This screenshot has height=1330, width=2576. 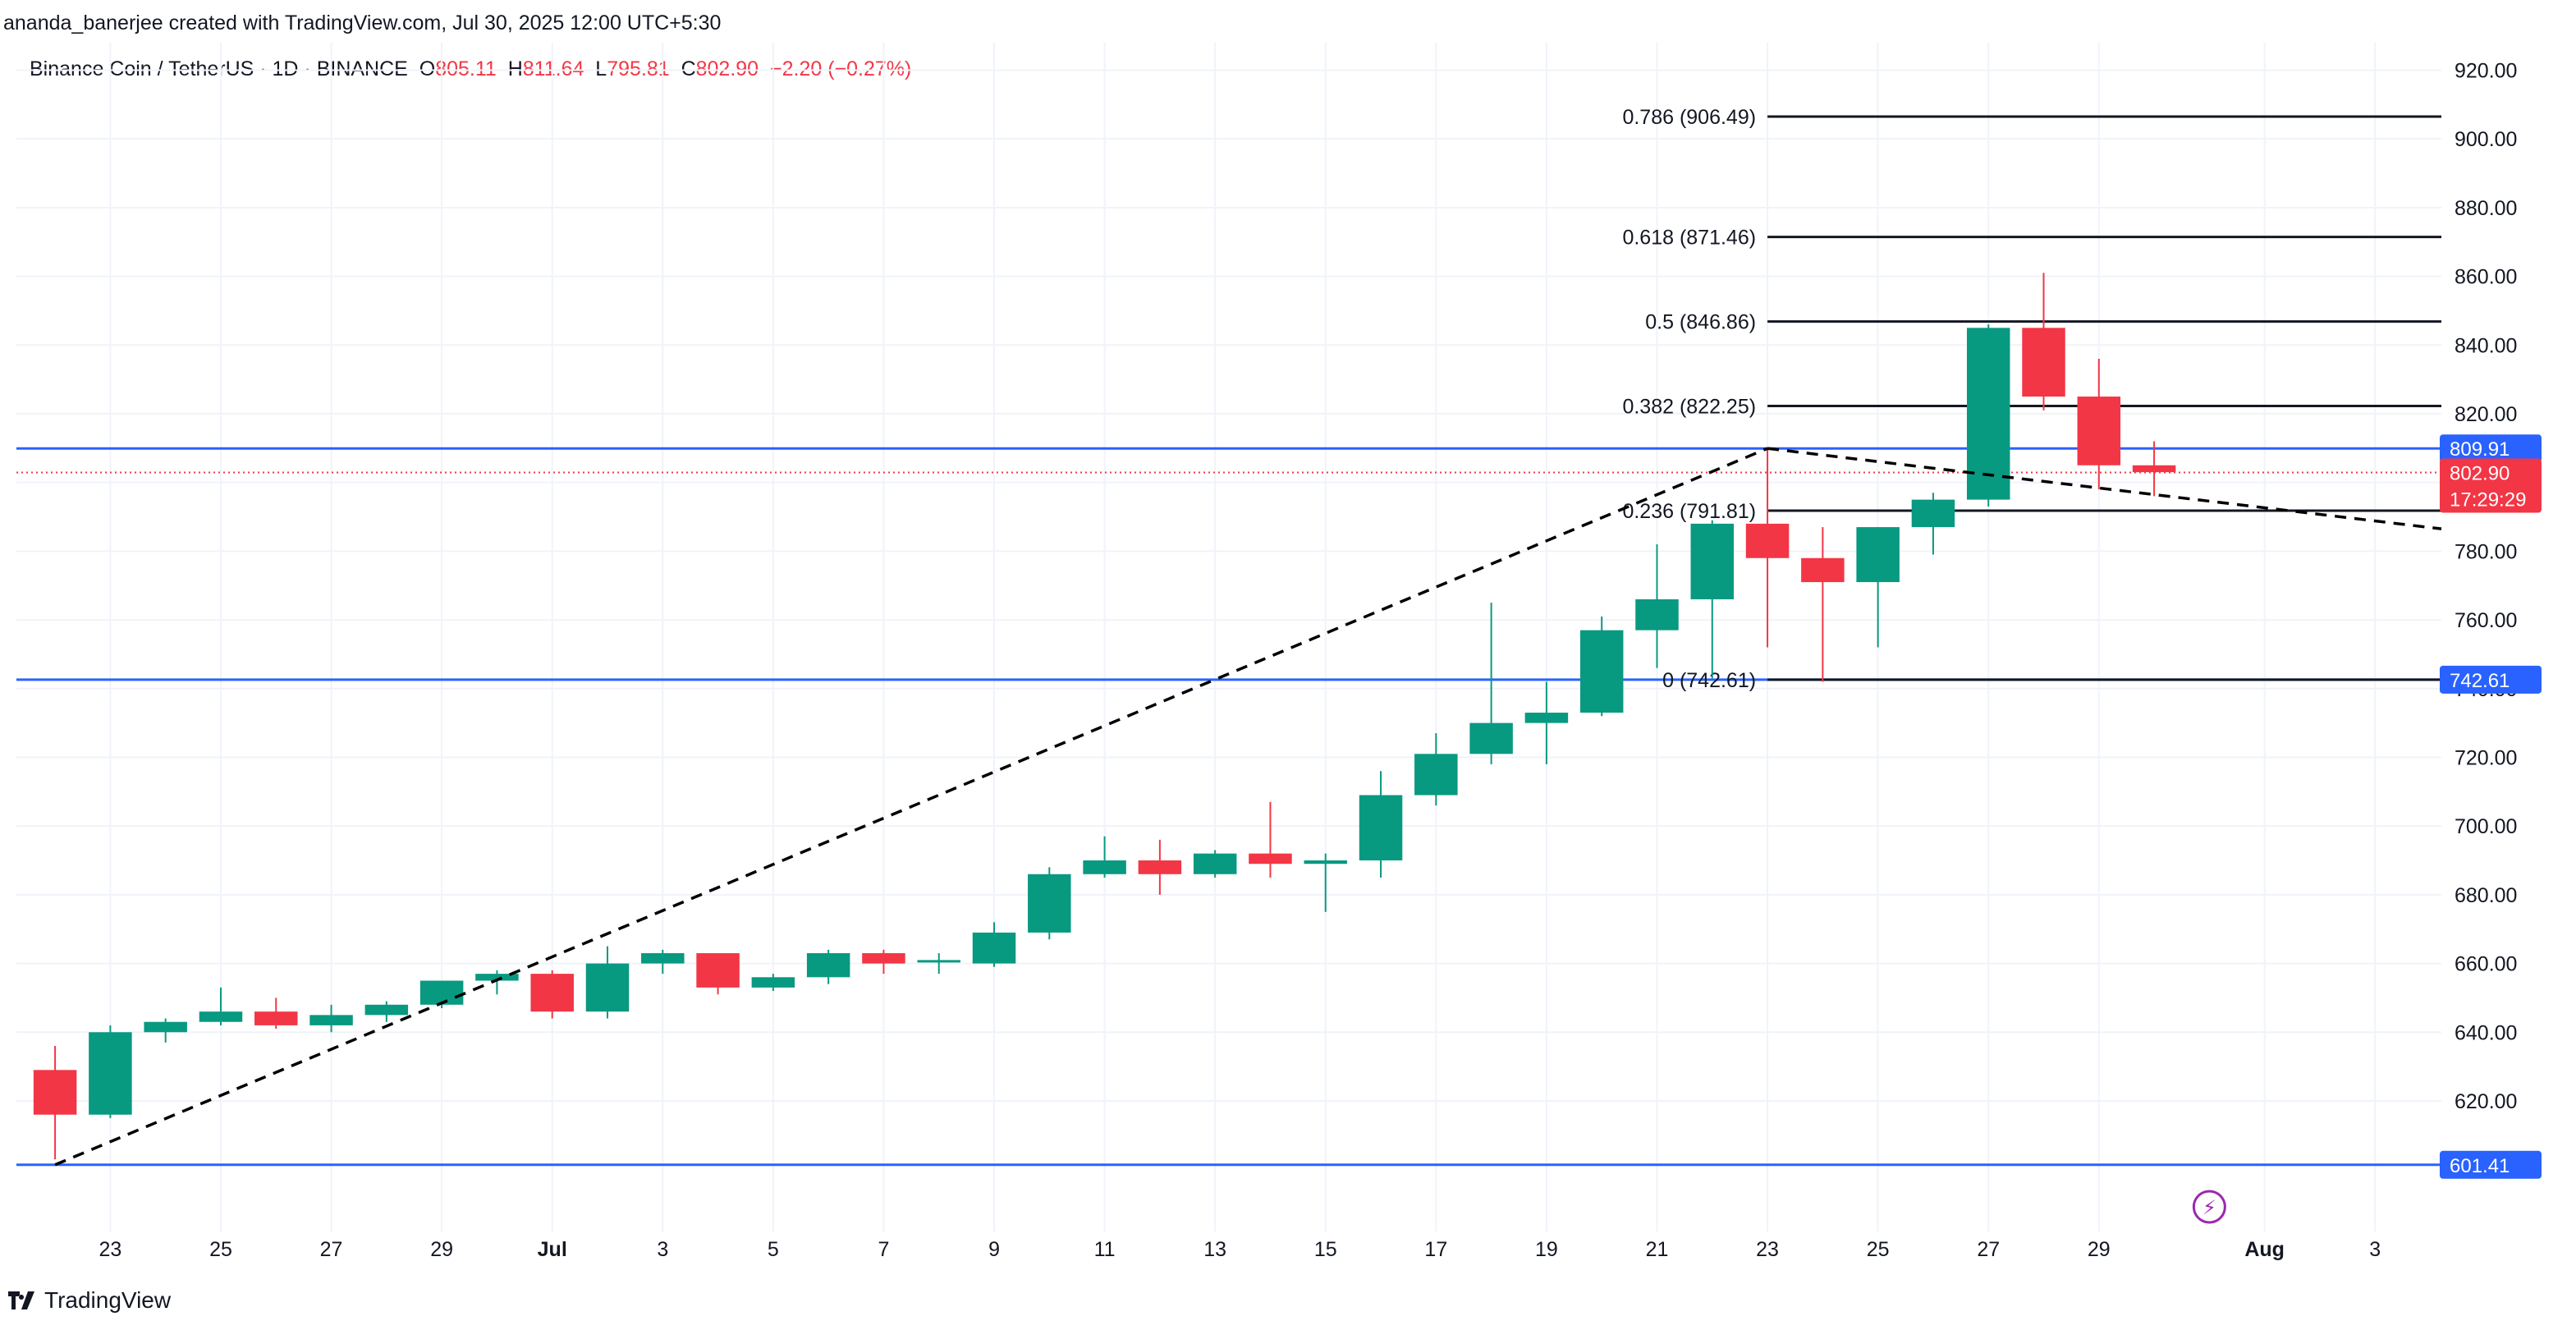 I want to click on last-price-tag-countdown: 17:29:29, so click(x=2488, y=500).